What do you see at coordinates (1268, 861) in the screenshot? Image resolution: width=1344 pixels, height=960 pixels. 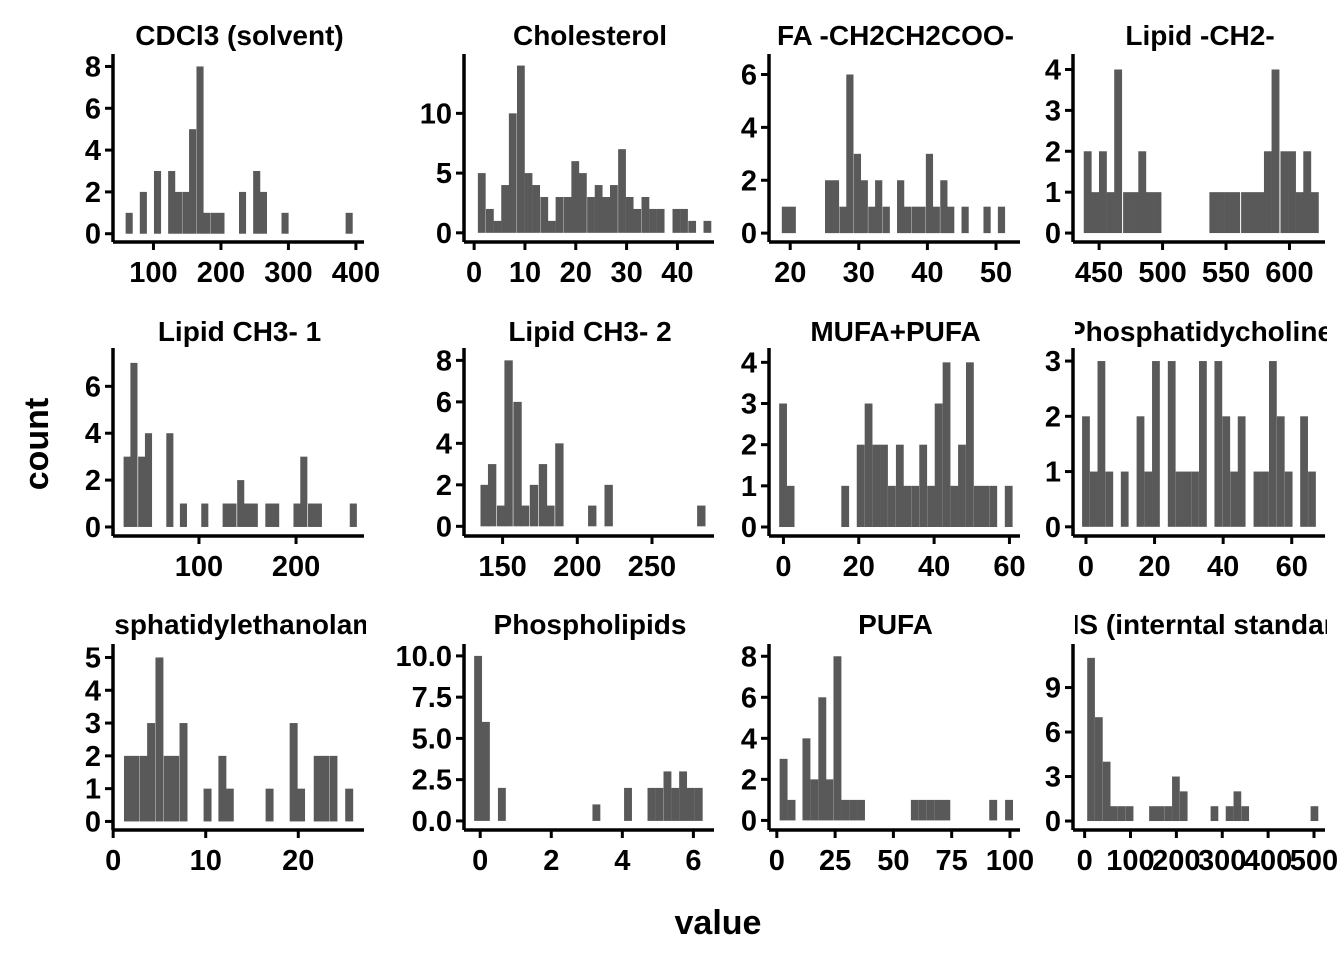 I see `x-tick-label: 400` at bounding box center [1268, 861].